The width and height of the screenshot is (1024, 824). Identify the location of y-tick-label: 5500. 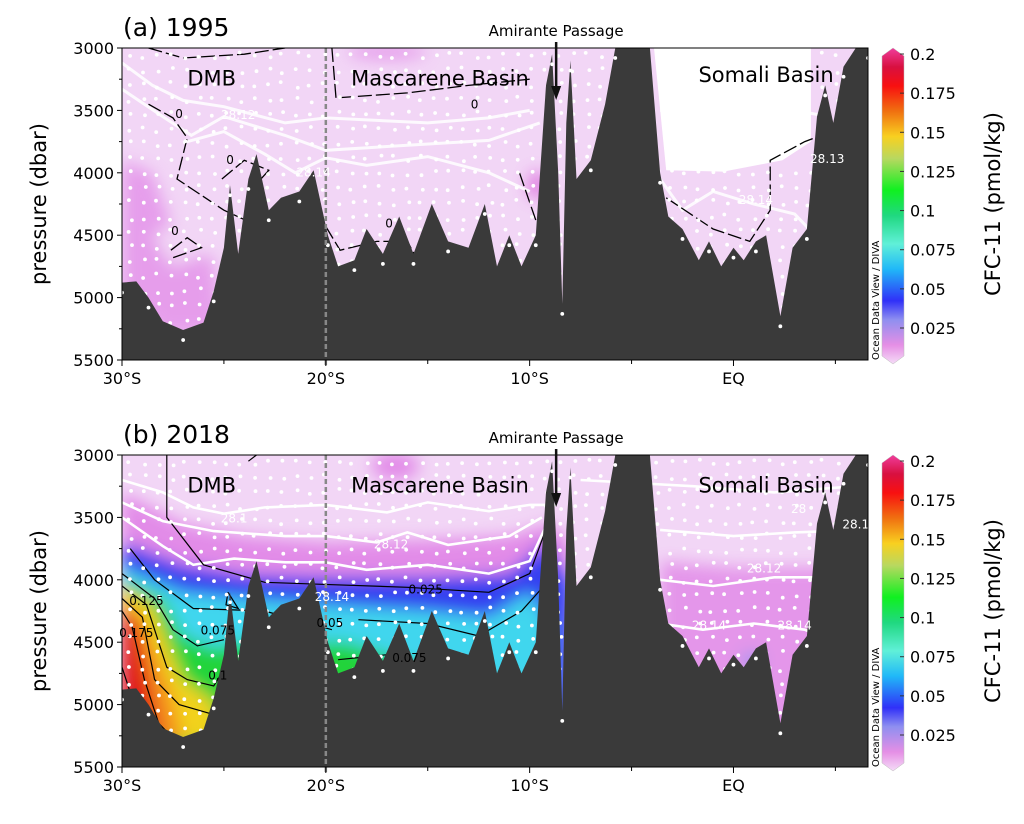
(93, 360).